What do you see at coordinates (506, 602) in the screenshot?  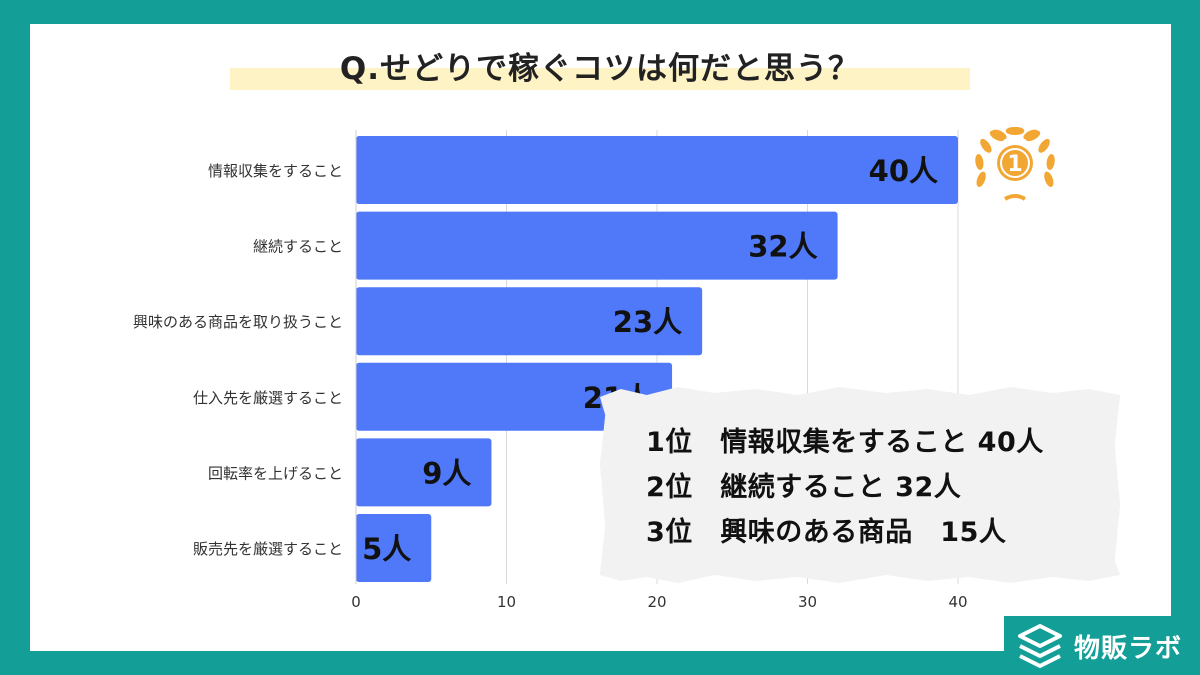 I see `x-tick-label: 10` at bounding box center [506, 602].